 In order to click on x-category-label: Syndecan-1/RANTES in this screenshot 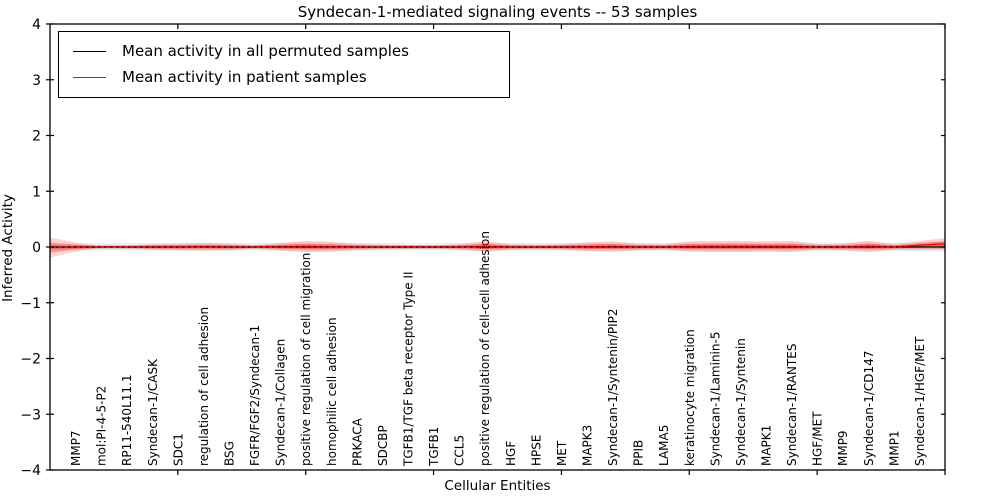, I will do `click(792, 405)`.